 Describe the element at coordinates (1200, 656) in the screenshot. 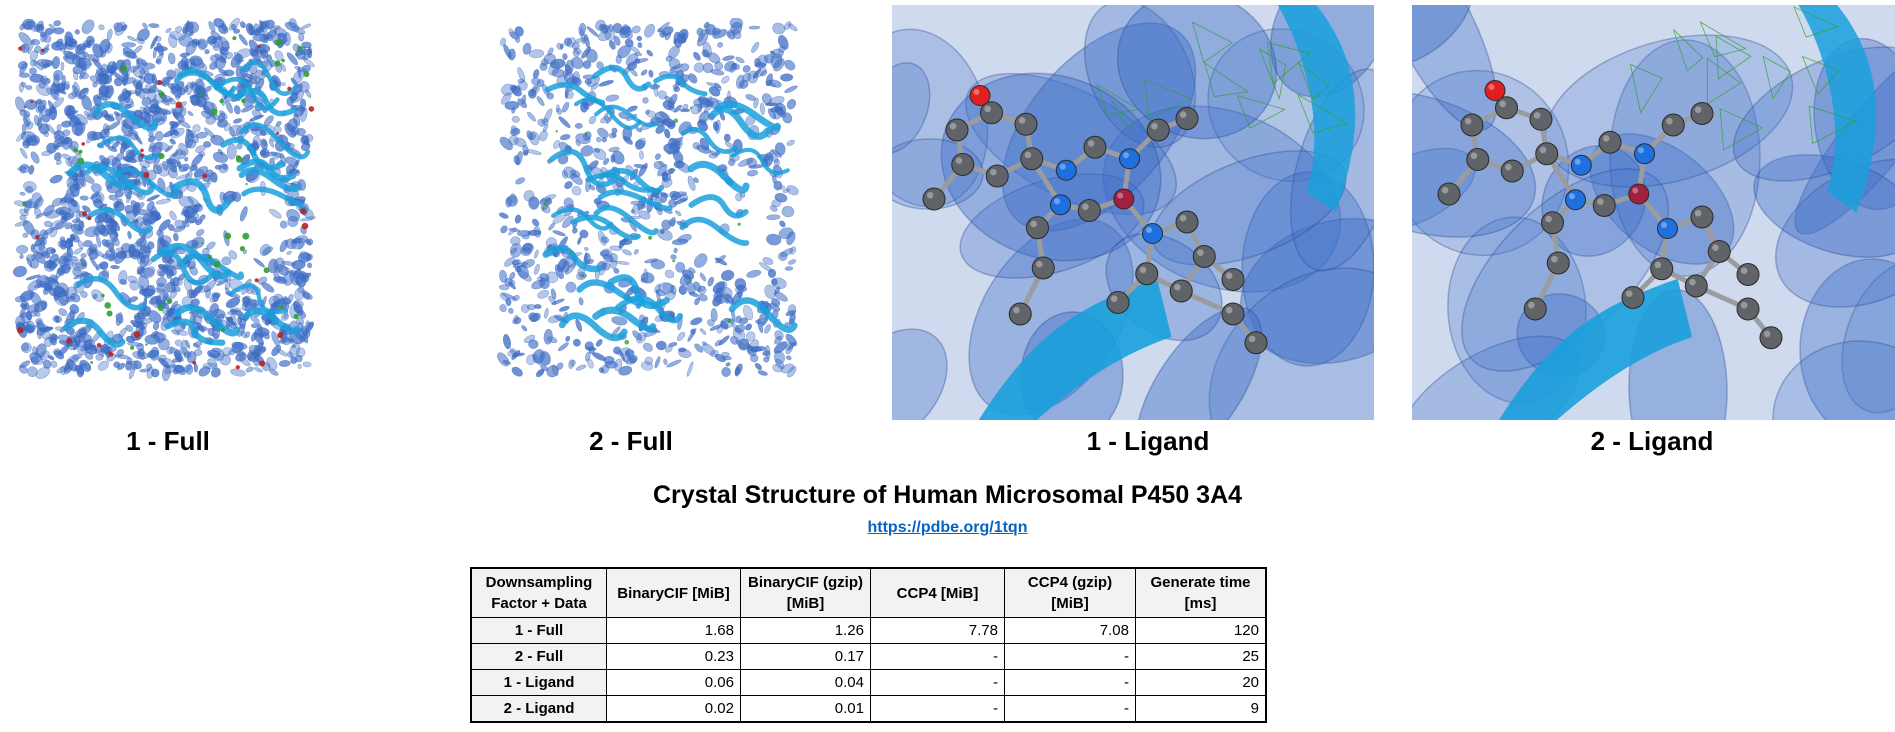

I see `generate-time-cell: 25` at that location.